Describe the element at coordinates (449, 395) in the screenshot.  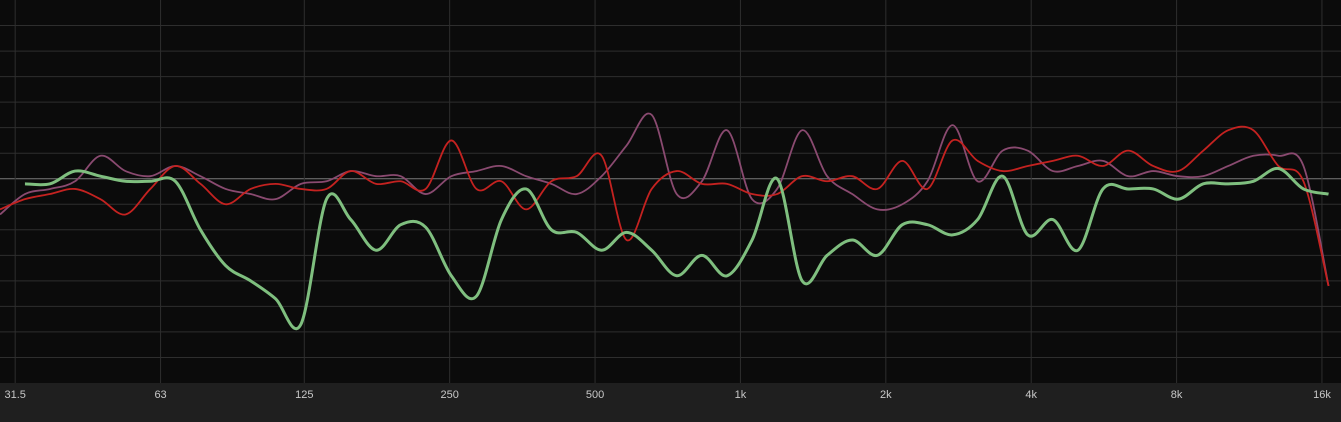
I see `x-tick-label: 250` at that location.